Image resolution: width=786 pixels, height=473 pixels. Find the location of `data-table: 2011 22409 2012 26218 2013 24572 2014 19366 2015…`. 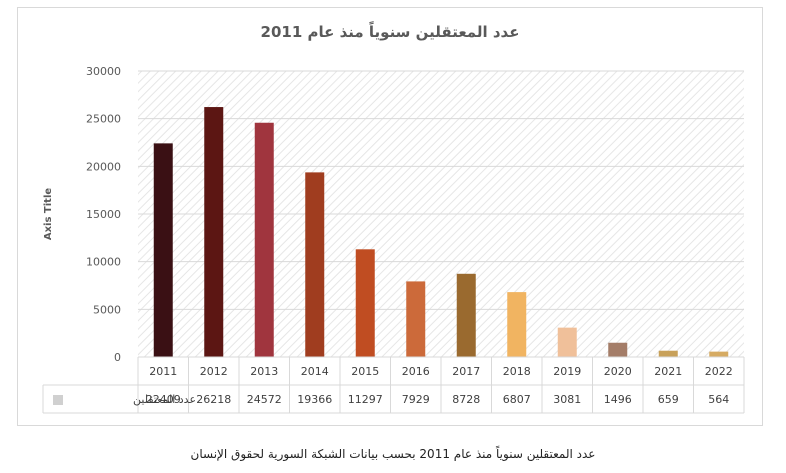

data-table: 2011 22409 2012 26218 2013 24572 2014 19366 2015… is located at coordinates (393, 385).